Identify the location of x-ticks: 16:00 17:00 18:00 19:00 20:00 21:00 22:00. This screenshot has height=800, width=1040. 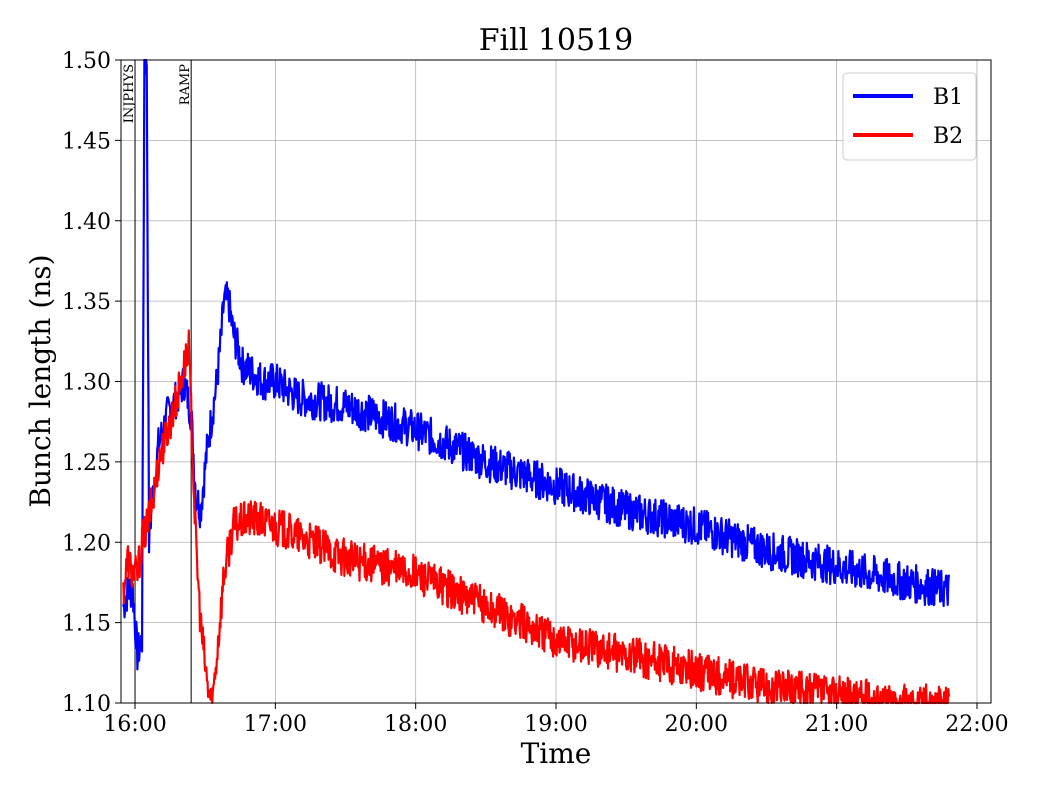
(556, 720).